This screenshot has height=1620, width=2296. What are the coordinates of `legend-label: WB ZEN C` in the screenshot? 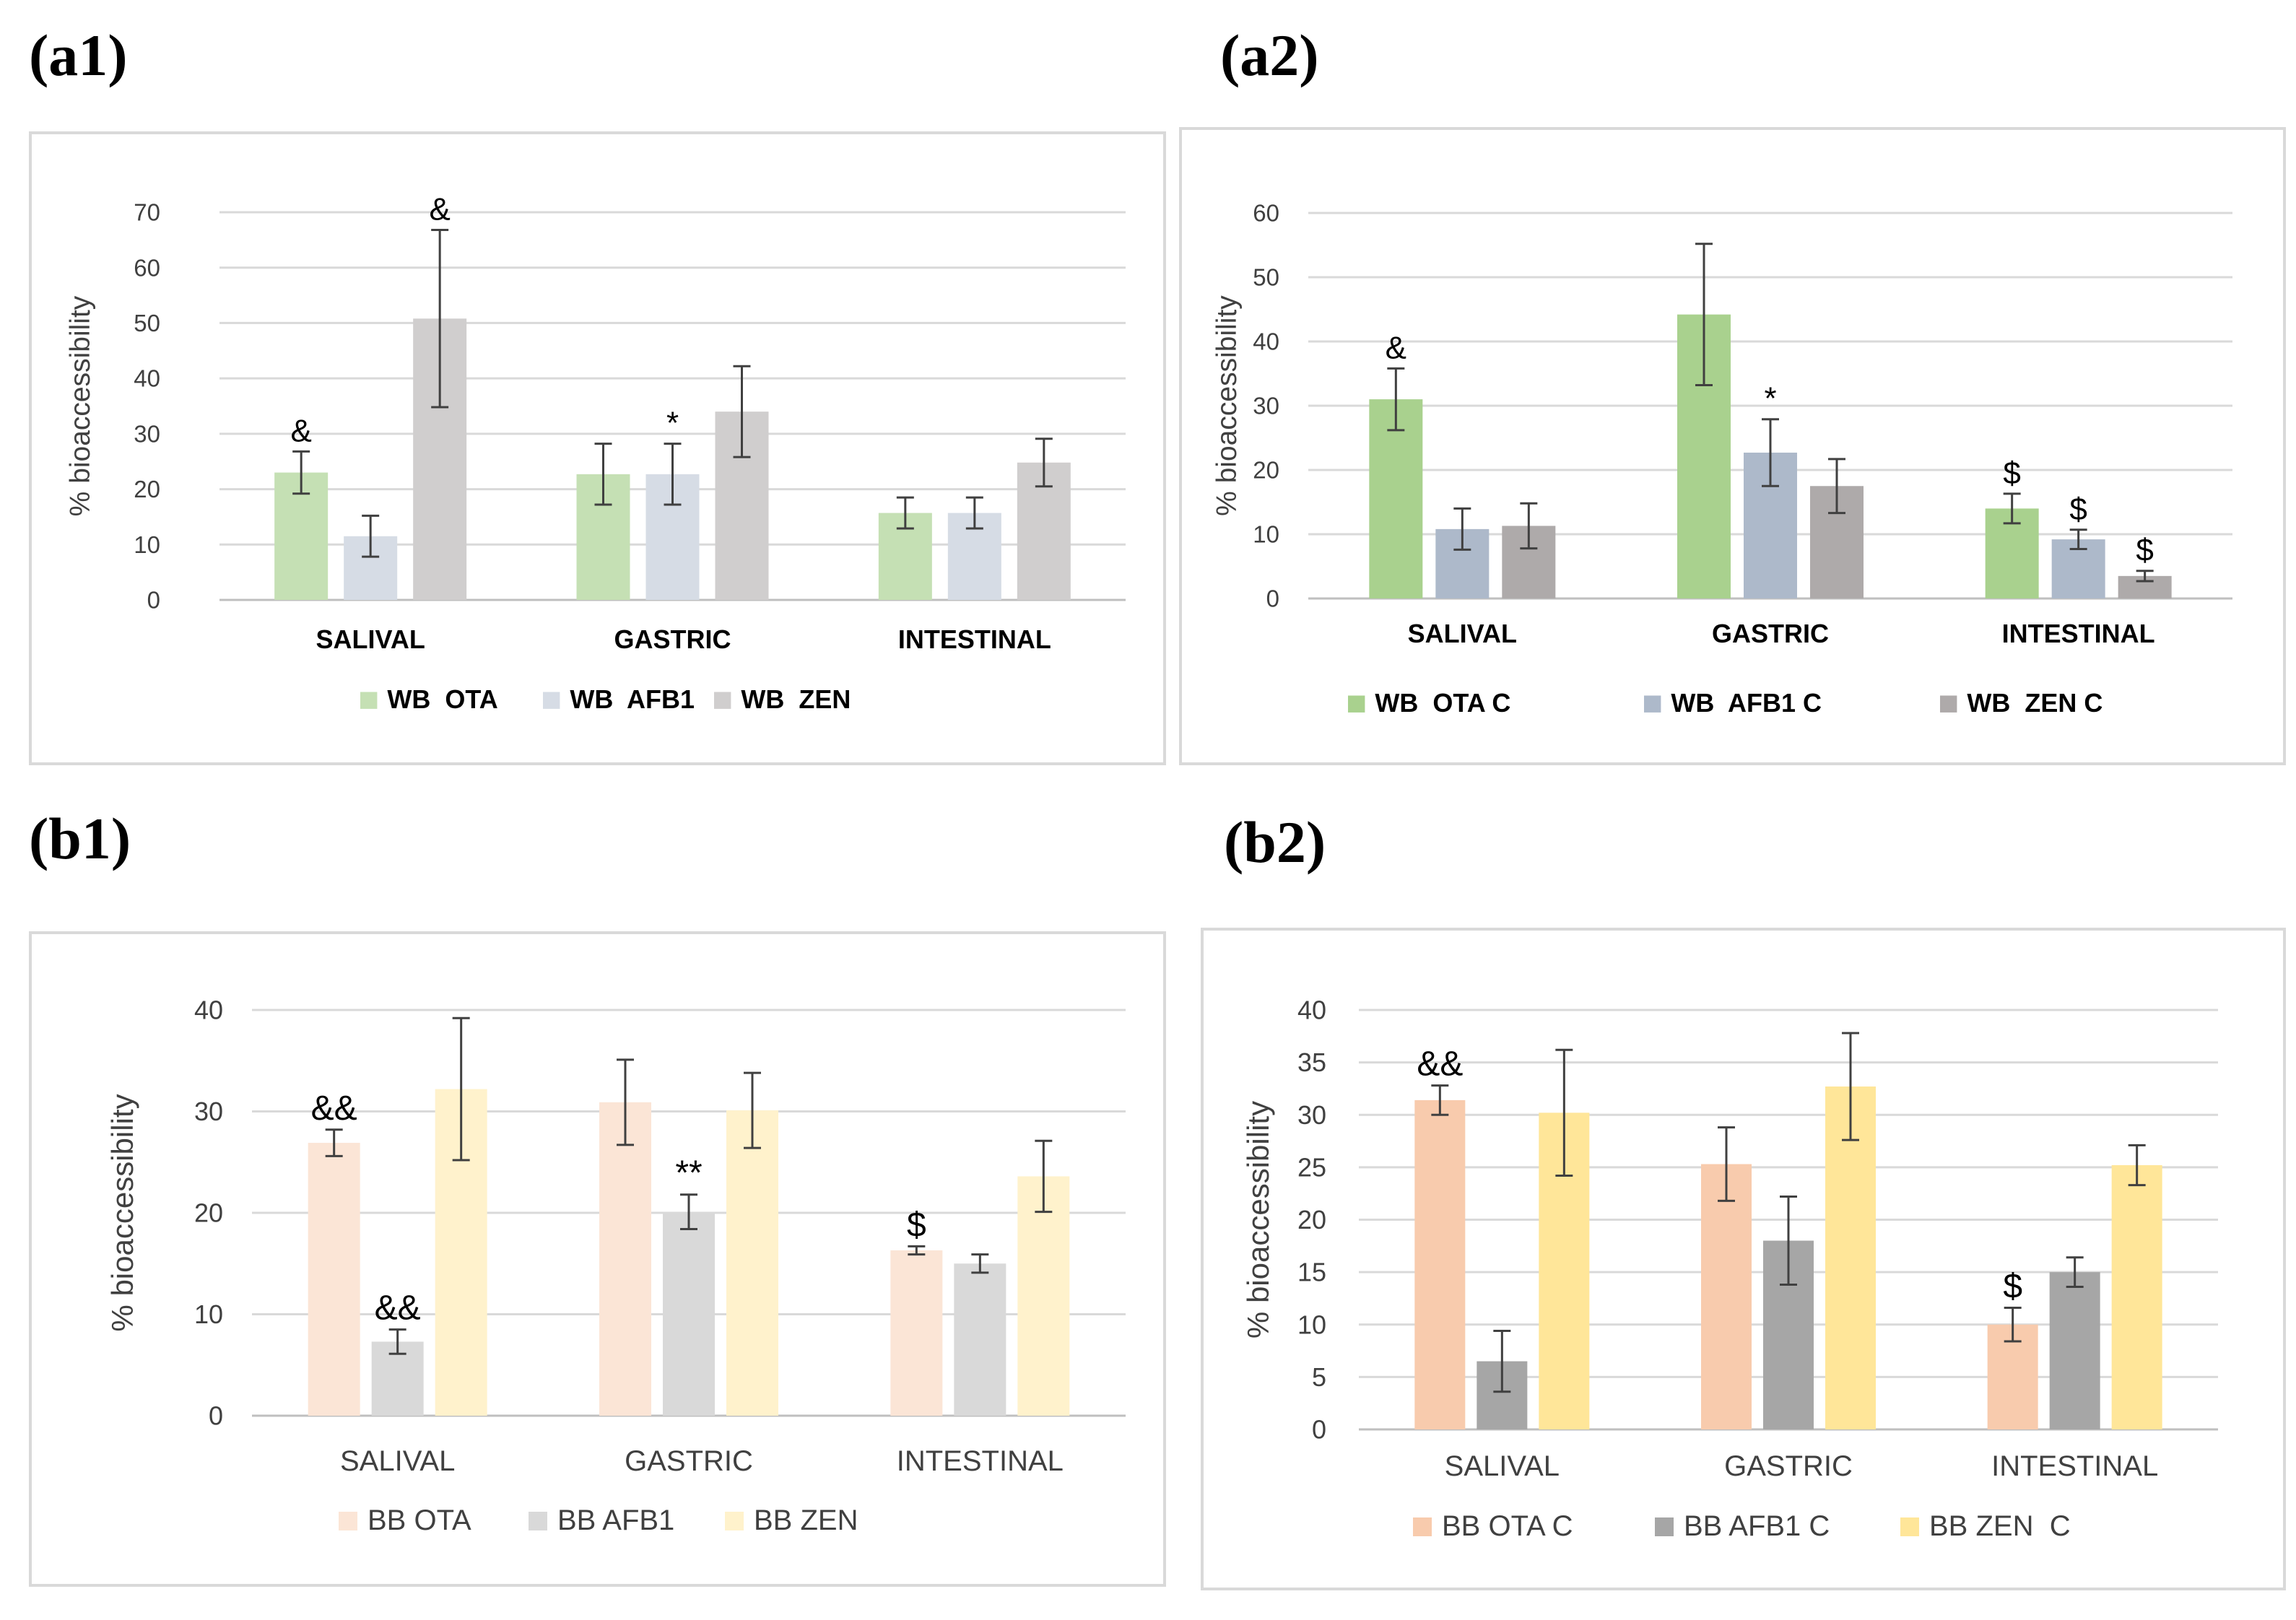 It's located at (2035, 703).